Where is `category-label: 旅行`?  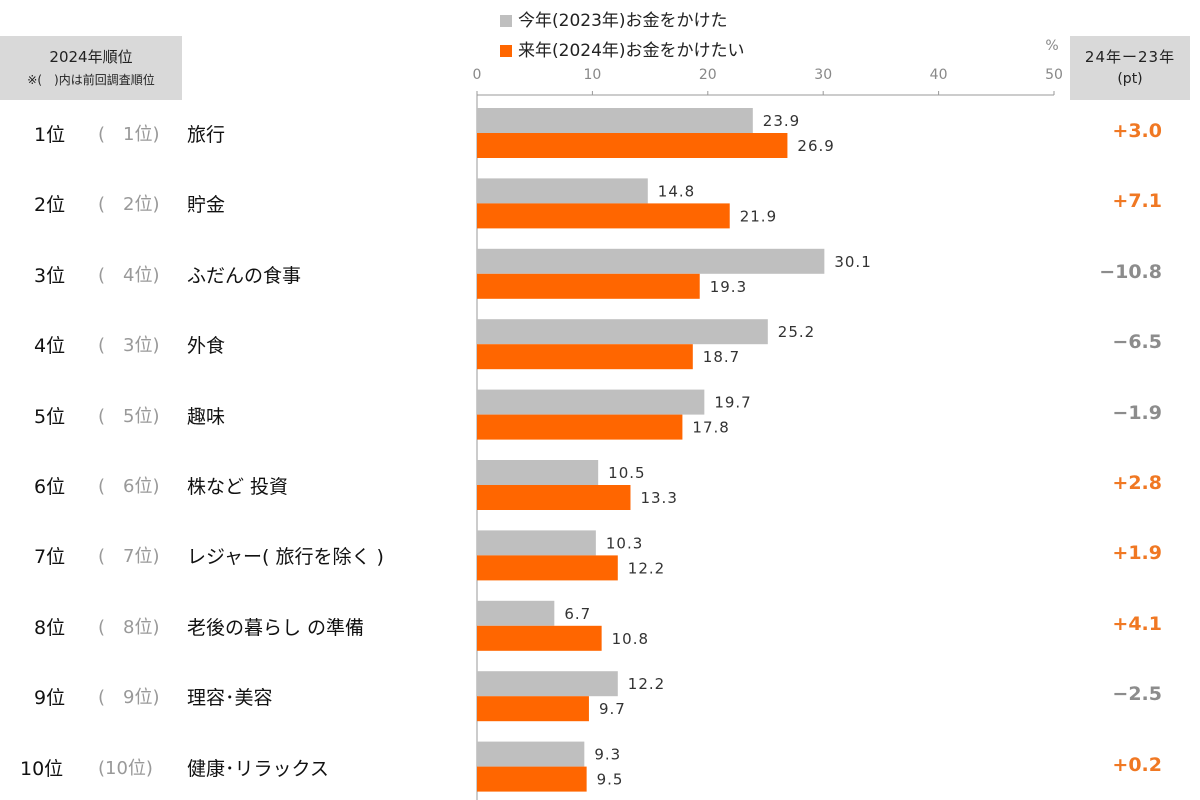 category-label: 旅行 is located at coordinates (206, 135).